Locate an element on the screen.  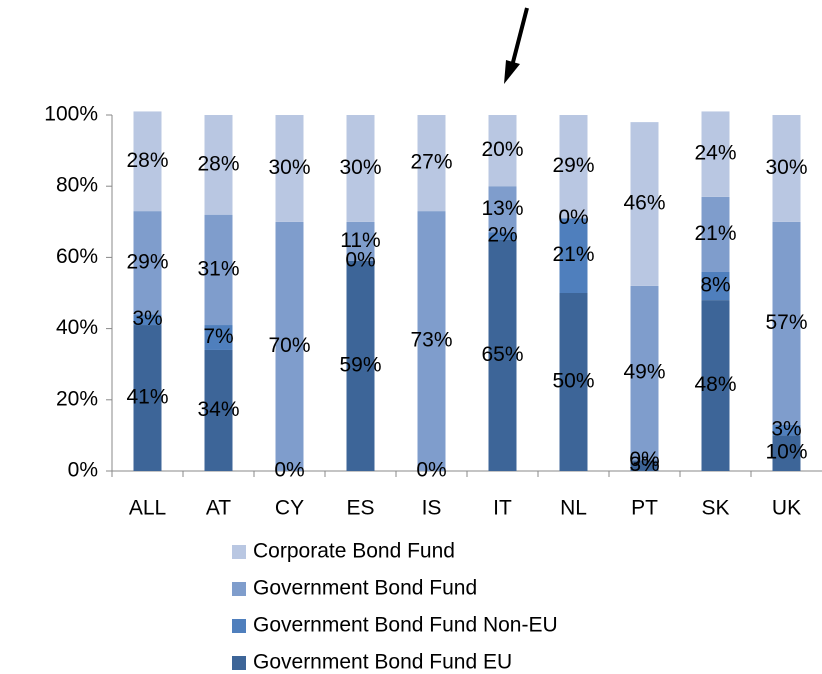
data-label: 31% is located at coordinates (218, 268).